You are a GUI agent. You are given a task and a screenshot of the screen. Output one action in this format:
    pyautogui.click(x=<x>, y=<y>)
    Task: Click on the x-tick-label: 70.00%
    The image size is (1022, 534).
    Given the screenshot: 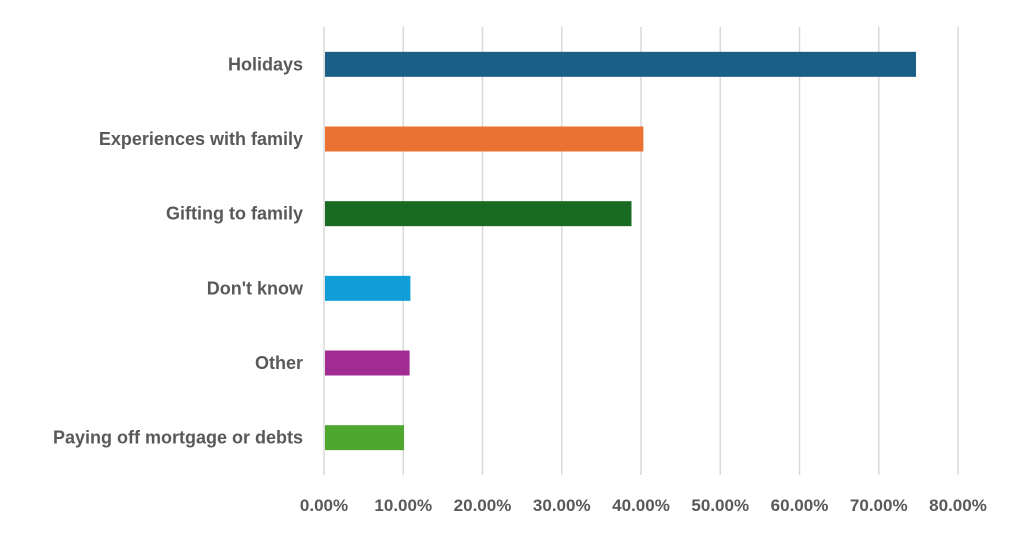 What is the action you would take?
    pyautogui.click(x=879, y=505)
    